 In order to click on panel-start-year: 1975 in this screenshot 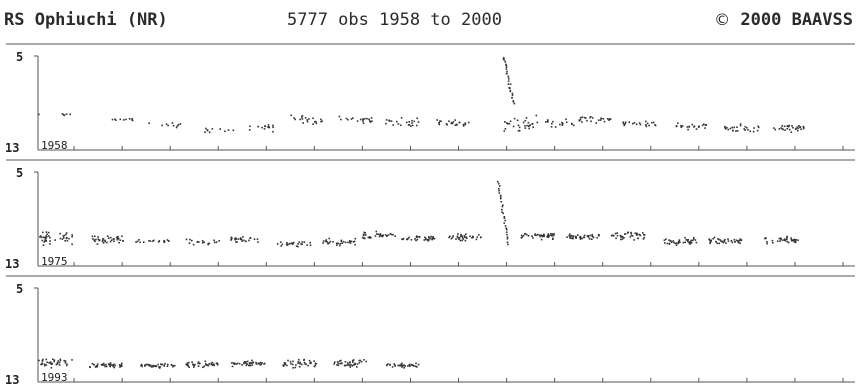, I will do `click(54, 261)`.